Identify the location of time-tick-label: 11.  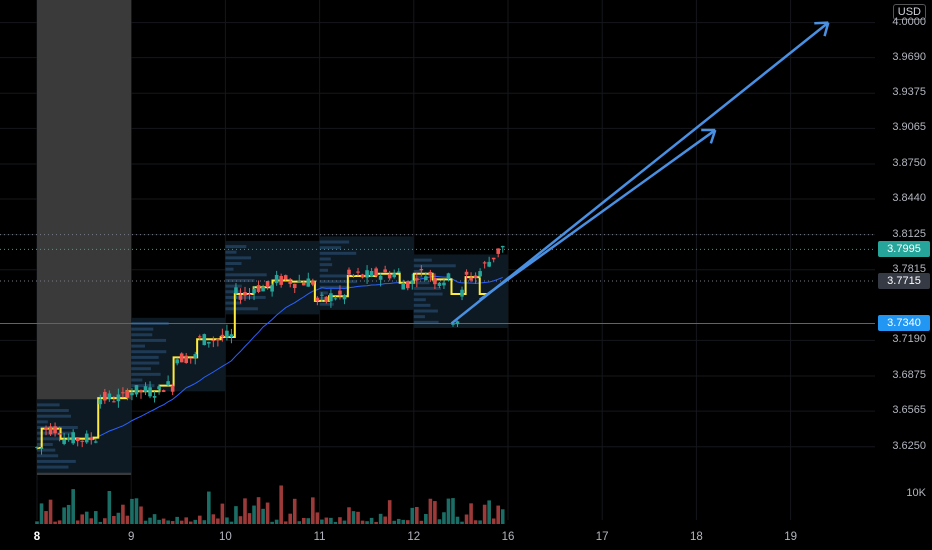
(319, 537).